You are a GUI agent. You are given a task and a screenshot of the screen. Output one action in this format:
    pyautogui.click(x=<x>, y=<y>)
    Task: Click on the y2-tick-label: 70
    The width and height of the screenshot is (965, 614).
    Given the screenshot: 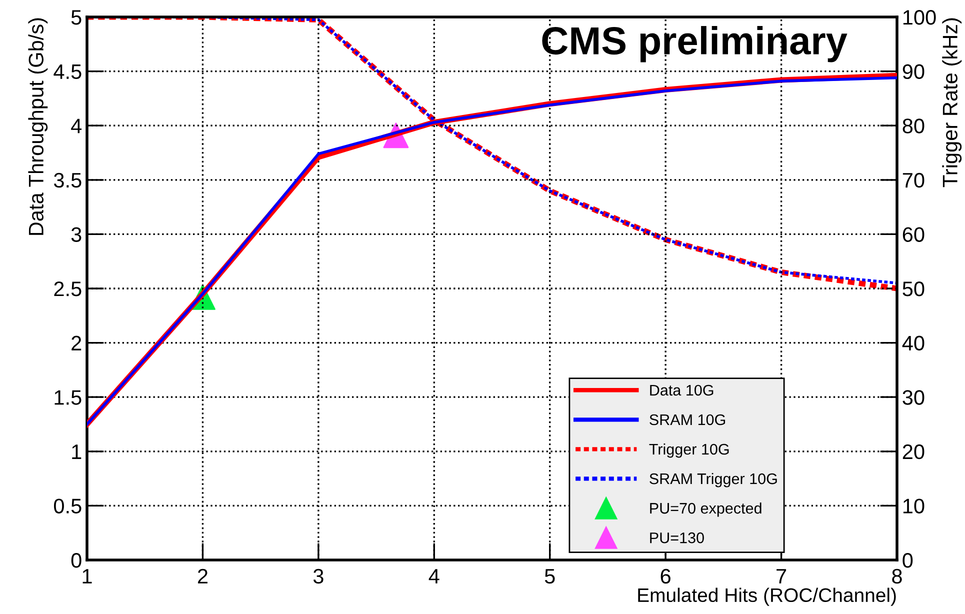 What is the action you would take?
    pyautogui.click(x=913, y=180)
    